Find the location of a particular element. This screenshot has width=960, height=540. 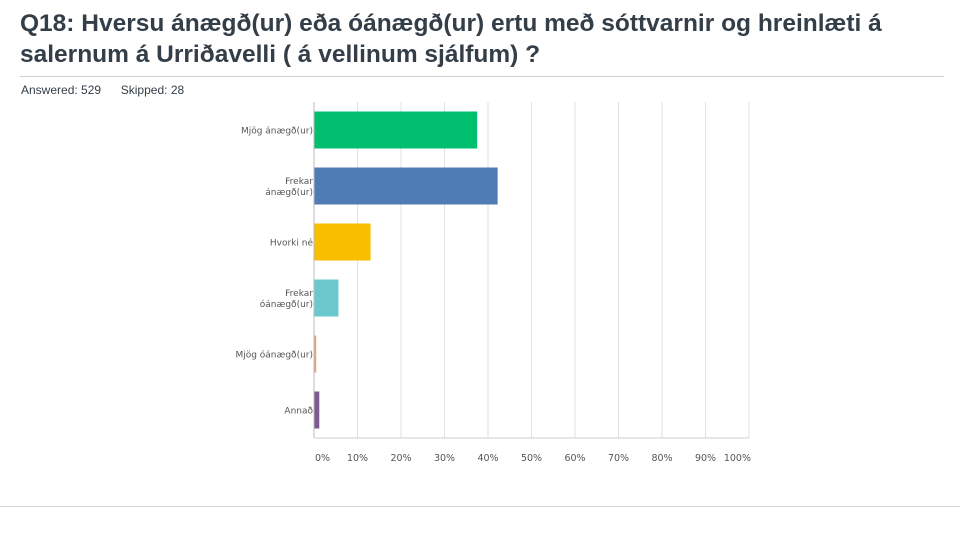

answered-count: 529 is located at coordinates (91, 90).